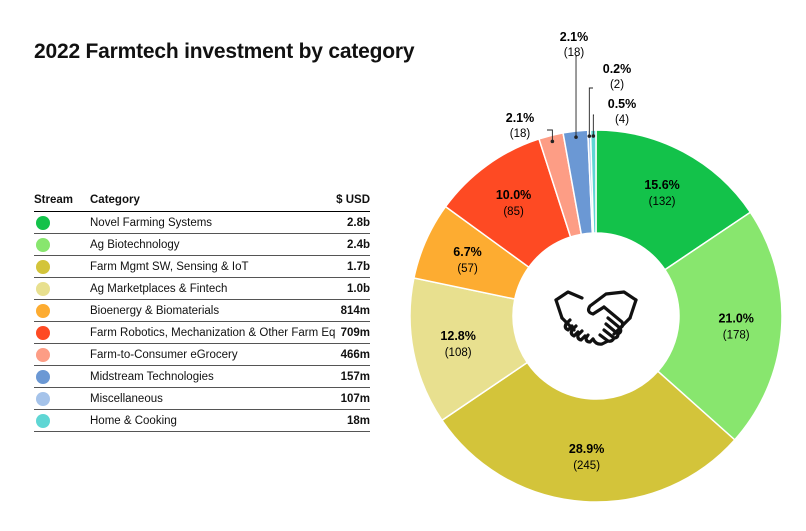  What do you see at coordinates (213, 222) in the screenshot?
I see `legend-category: Novel Farming Systems` at bounding box center [213, 222].